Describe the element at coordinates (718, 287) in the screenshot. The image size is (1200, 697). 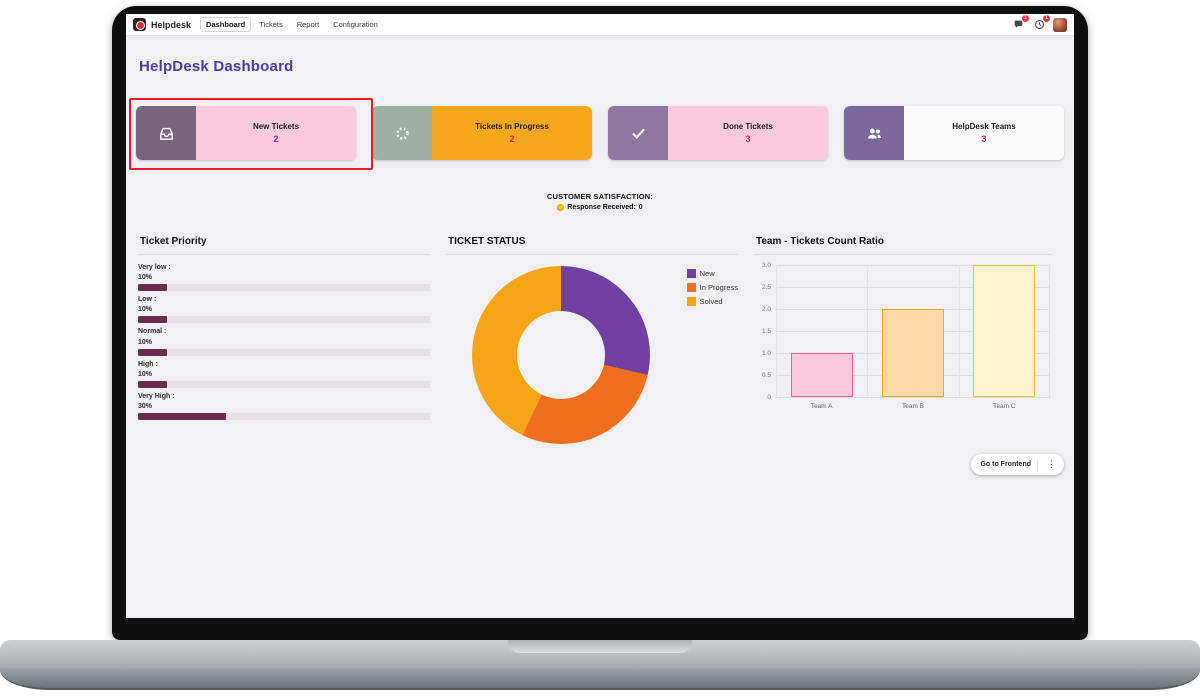
I see `legend-label: In Progress` at that location.